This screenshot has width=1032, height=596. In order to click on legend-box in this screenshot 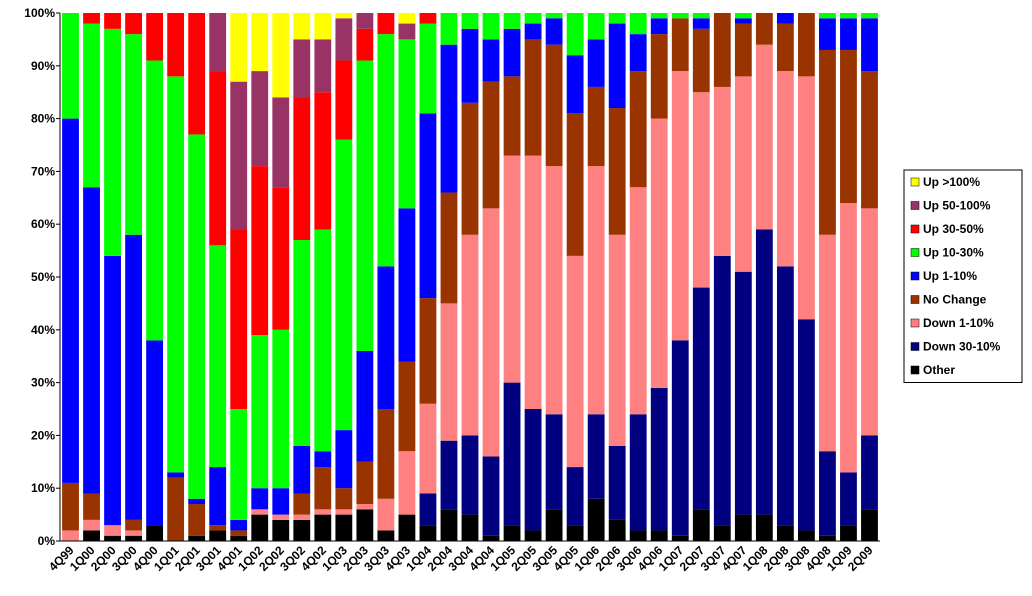, I will do `click(963, 276)`.